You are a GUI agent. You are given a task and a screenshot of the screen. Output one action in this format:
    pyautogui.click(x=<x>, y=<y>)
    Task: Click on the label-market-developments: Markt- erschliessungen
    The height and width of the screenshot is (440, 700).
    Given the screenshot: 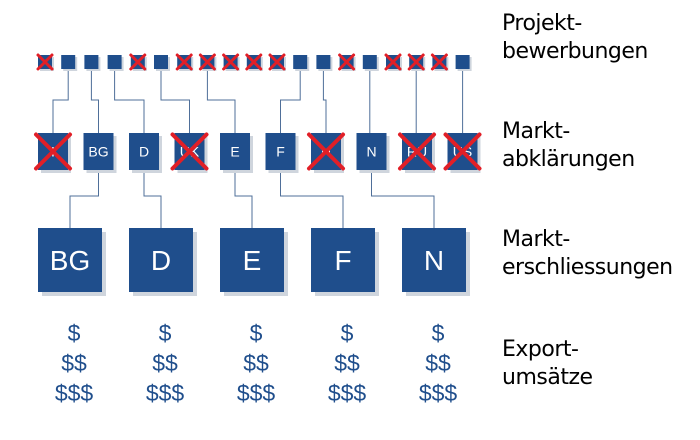 What is the action you would take?
    pyautogui.click(x=587, y=254)
    